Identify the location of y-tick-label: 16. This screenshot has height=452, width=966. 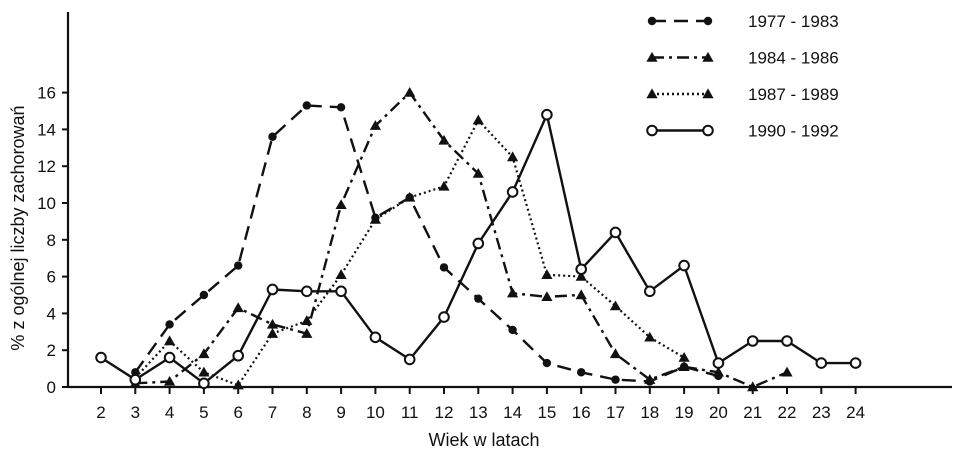
(46, 93).